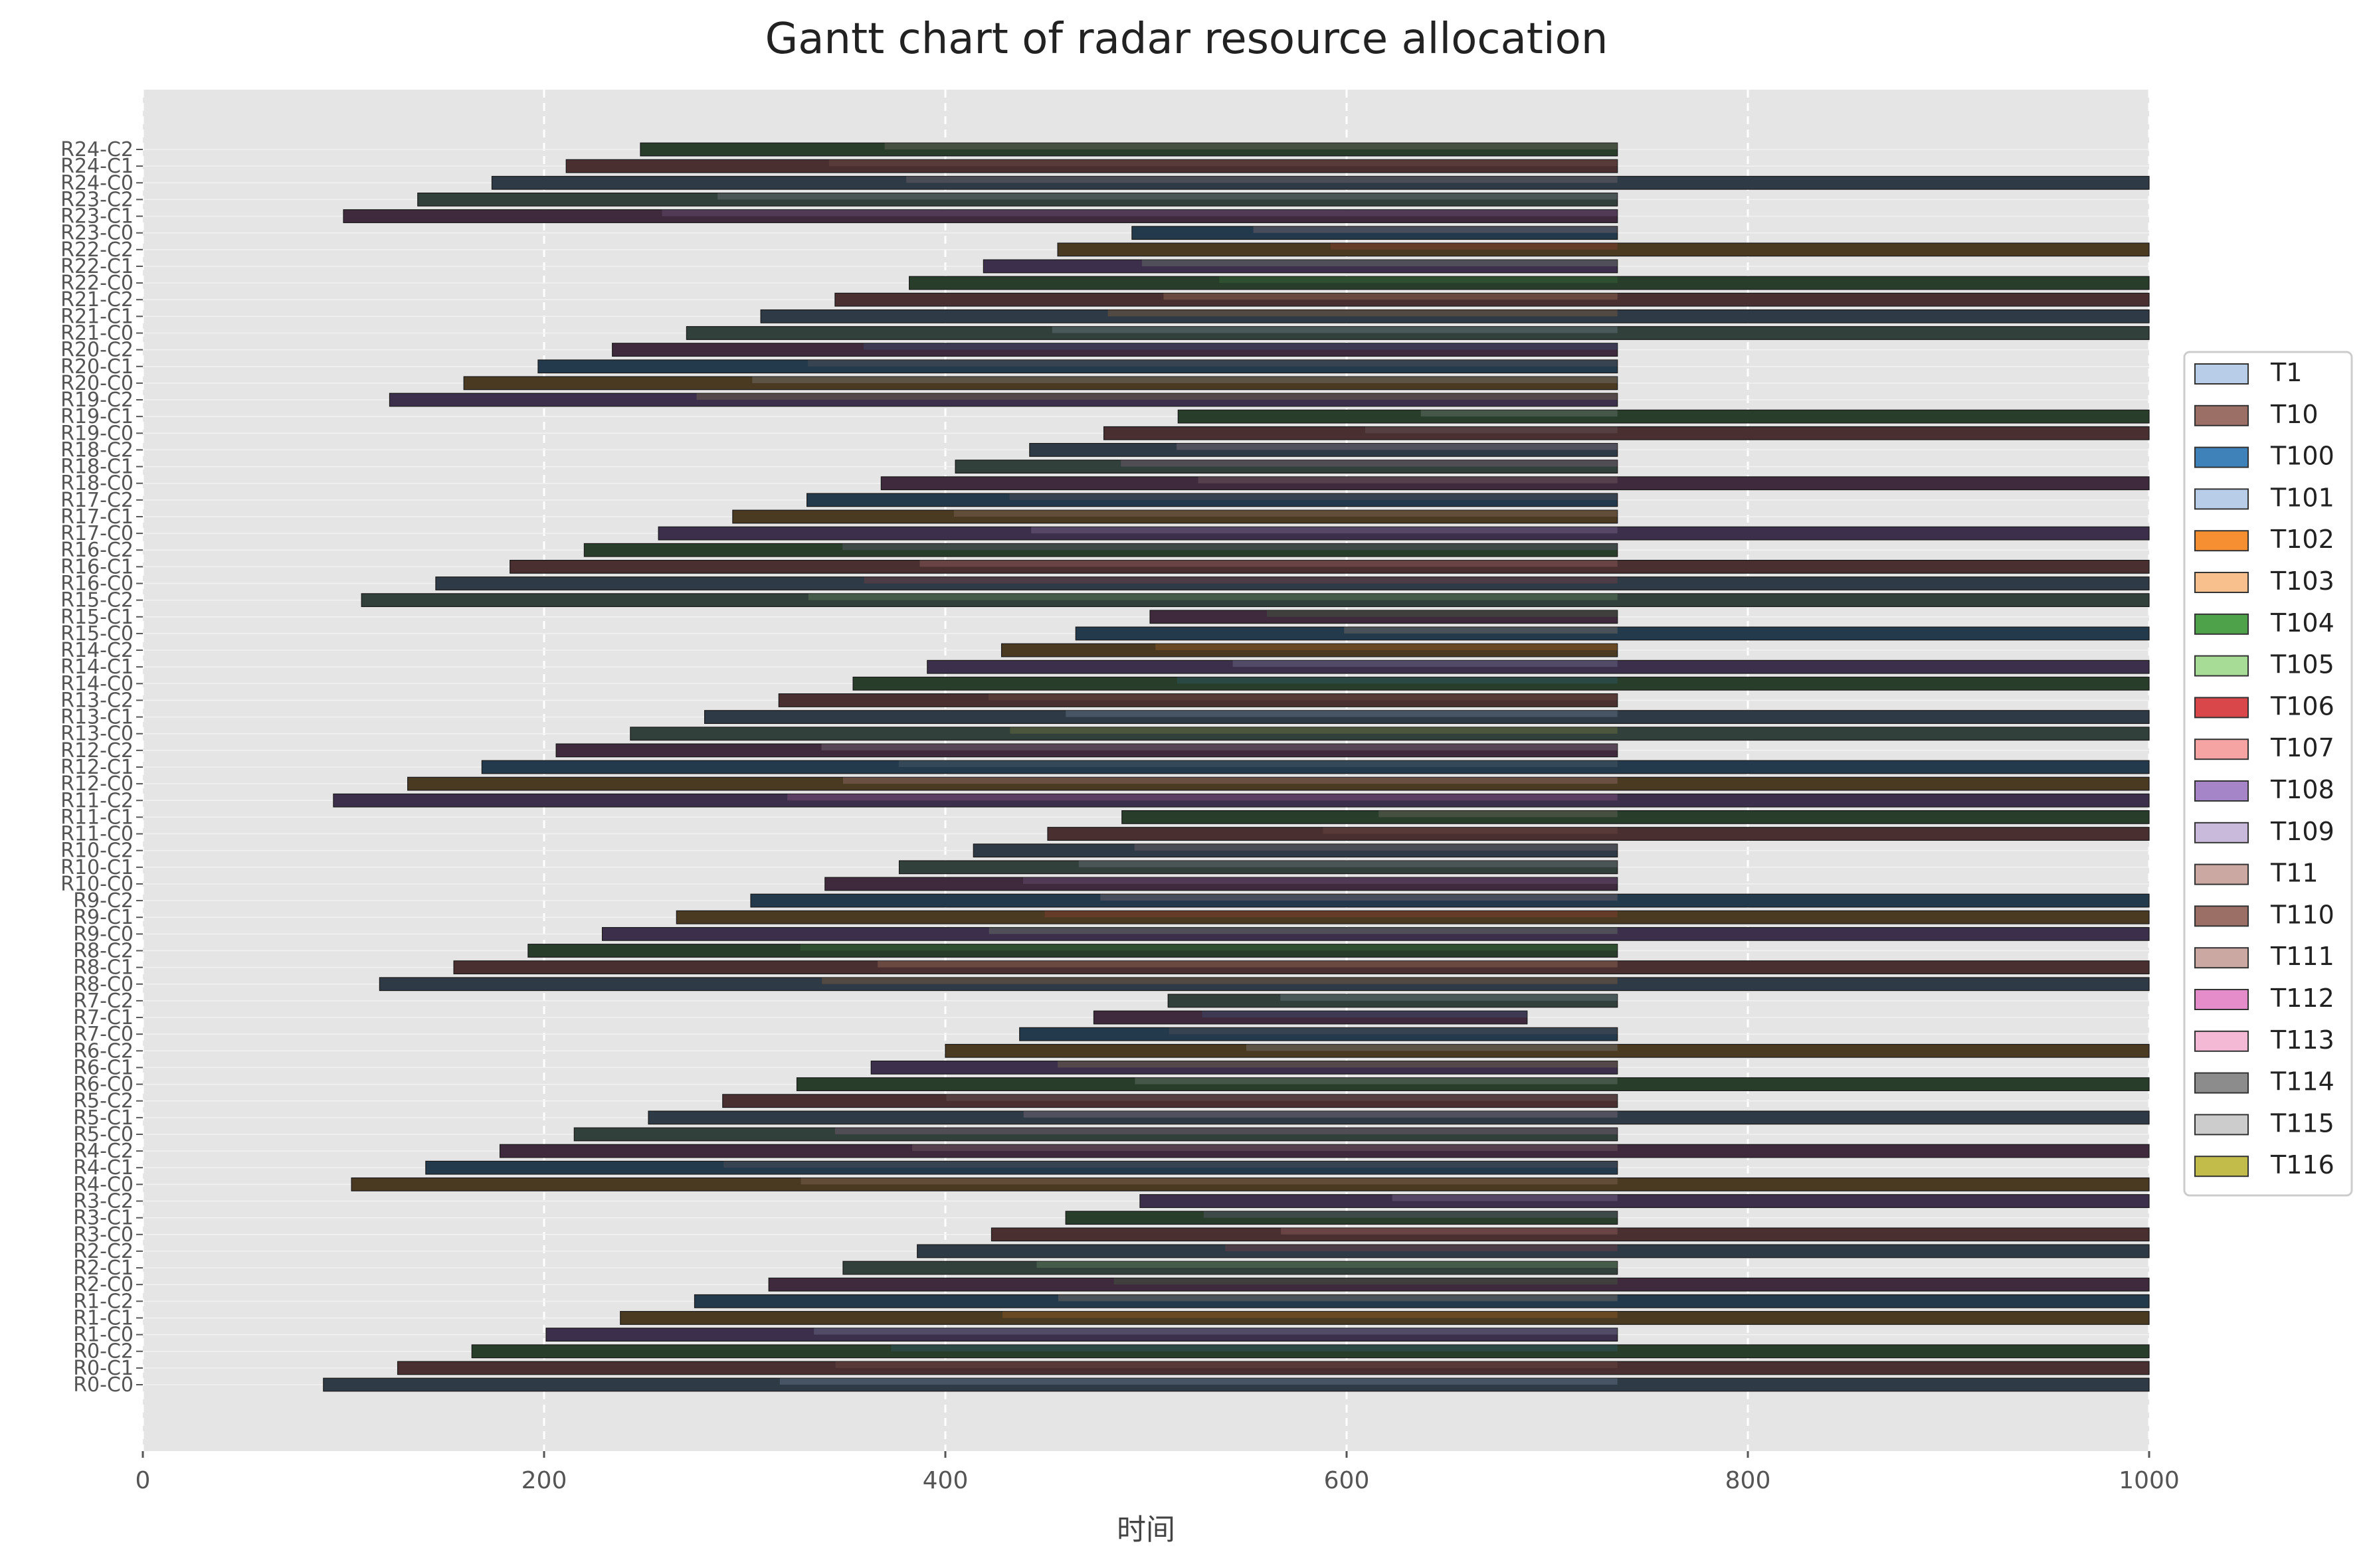 Image resolution: width=2373 pixels, height=1568 pixels. Describe the element at coordinates (103, 1167) in the screenshot. I see `y-tick-label: R4-C1` at that location.